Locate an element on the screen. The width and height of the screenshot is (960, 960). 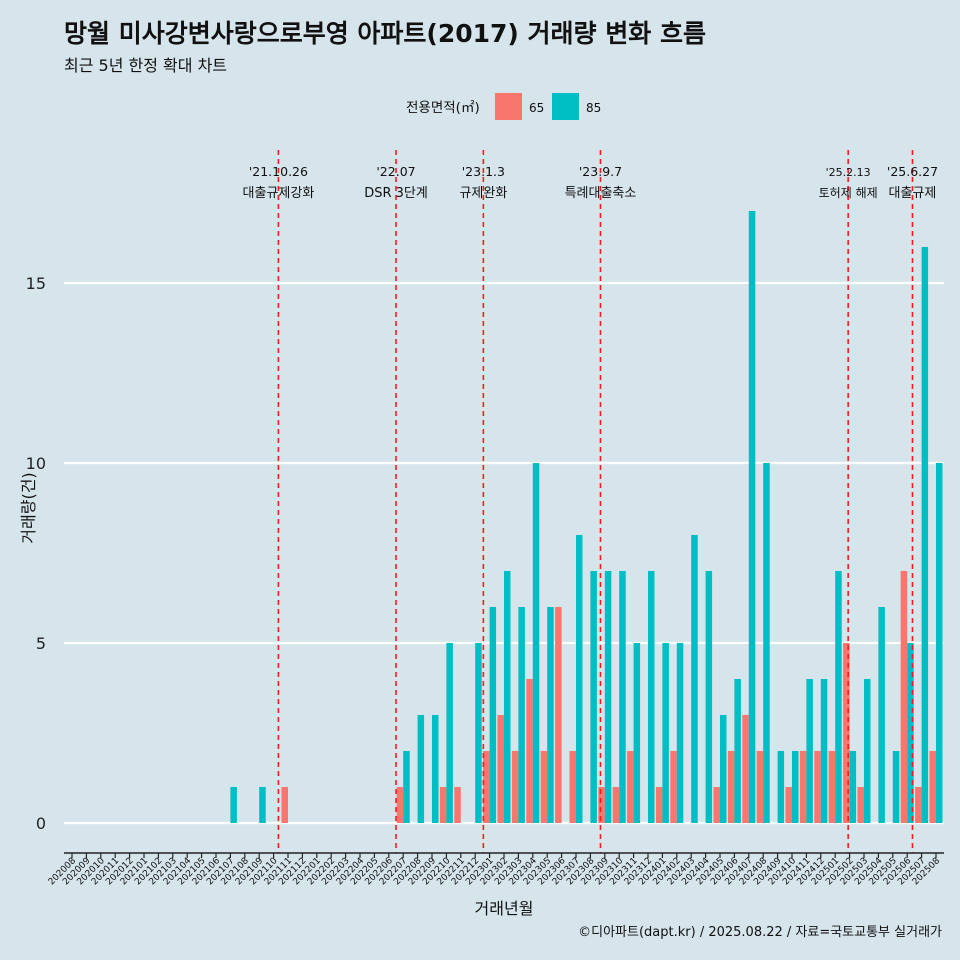
annotation-date: '23.9.7 is located at coordinates (600, 171).